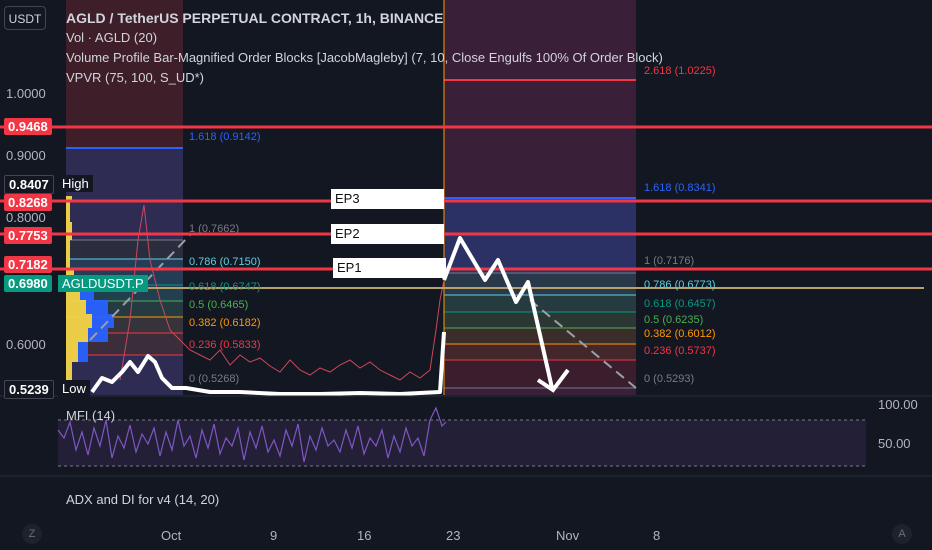 This screenshot has width=932, height=550. I want to click on fib-label: 0.5 (0.6235), so click(674, 320).